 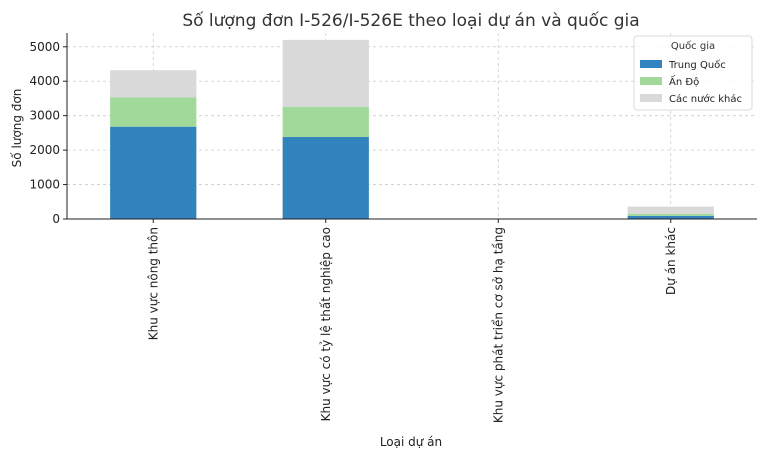 What do you see at coordinates (48, 133) in the screenshot?
I see `y-tick-labels: 0 1000 2000 3000 4000 5000` at bounding box center [48, 133].